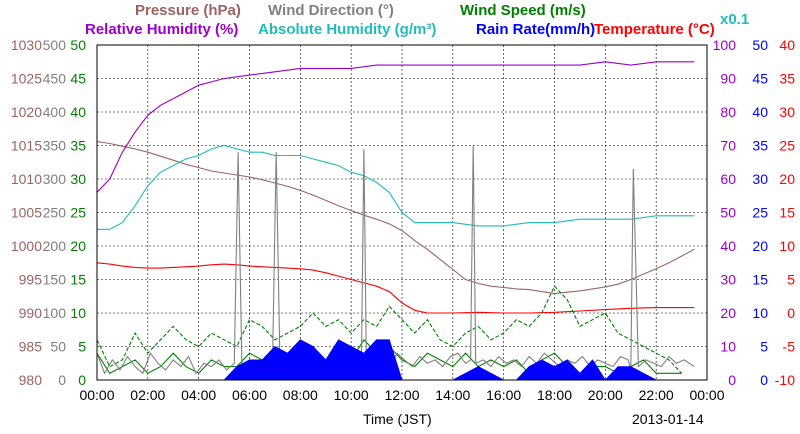 This screenshot has height=434, width=800. What do you see at coordinates (732, 380) in the screenshot?
I see `relative-humidity-tick-label: 0` at bounding box center [732, 380].